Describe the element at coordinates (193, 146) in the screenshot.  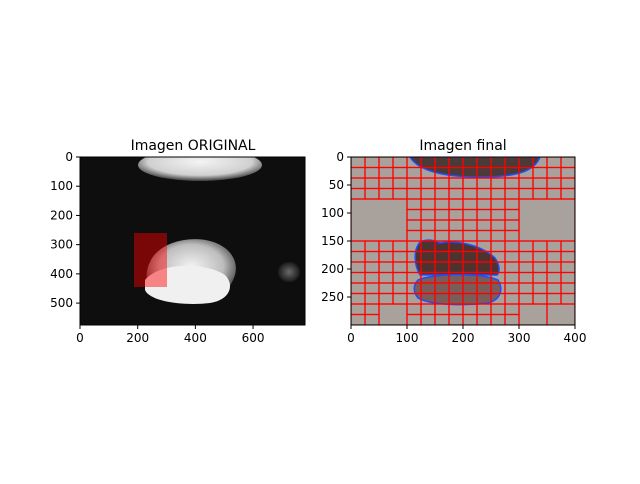
I see `left-title: Imagen ORIGINAL` at that location.